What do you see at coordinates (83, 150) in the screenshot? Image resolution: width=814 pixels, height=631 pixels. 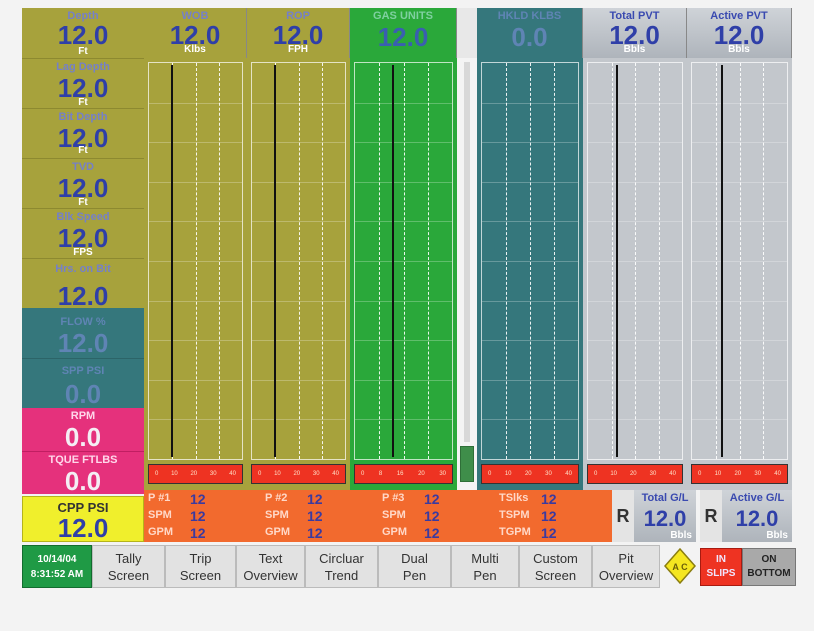 I see `bit-depth-unit: Ft` at bounding box center [83, 150].